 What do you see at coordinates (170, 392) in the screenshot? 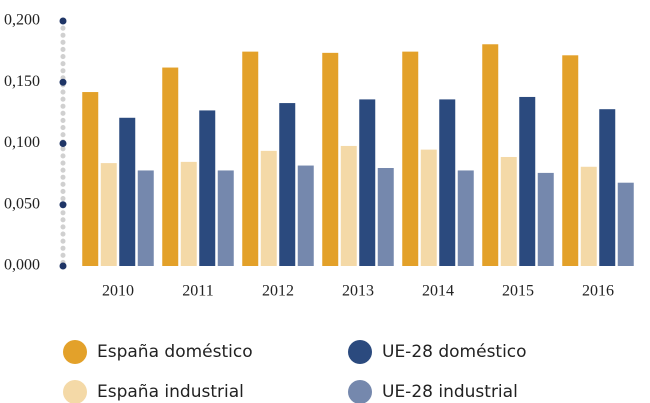
I see `legend-label: España industrial` at bounding box center [170, 392].